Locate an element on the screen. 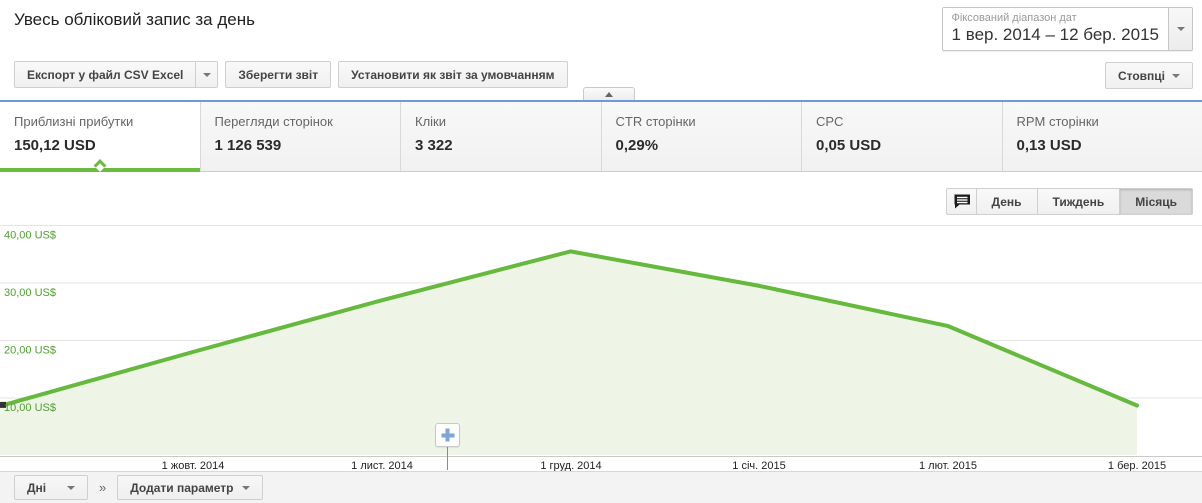 This screenshot has height=503, width=1202. dimension-bar: Дні » Додати параметр is located at coordinates (601, 487).